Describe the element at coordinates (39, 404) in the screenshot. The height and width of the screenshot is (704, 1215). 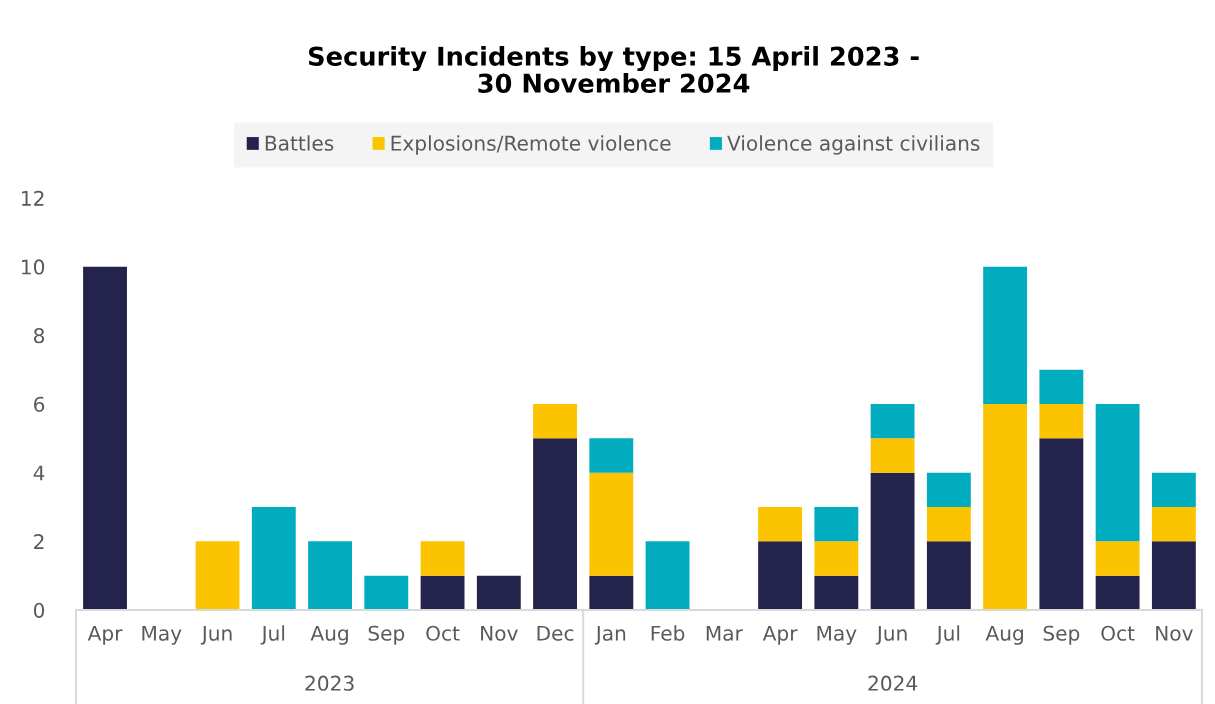
I see `y-tick-label: 6` at that location.